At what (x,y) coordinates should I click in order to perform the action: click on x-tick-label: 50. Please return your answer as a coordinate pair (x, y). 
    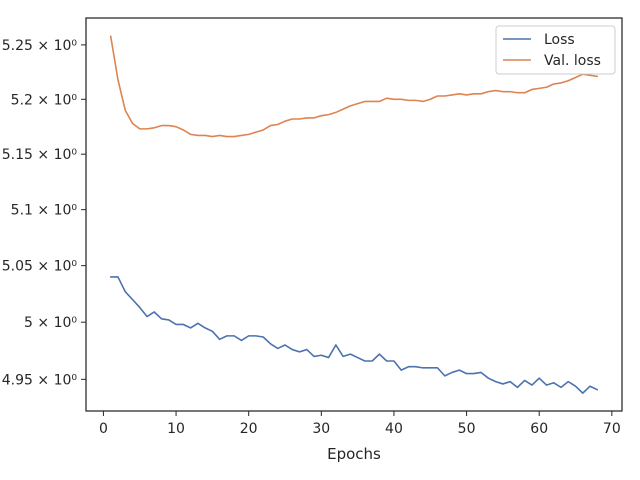
    Looking at the image, I should click on (467, 429).